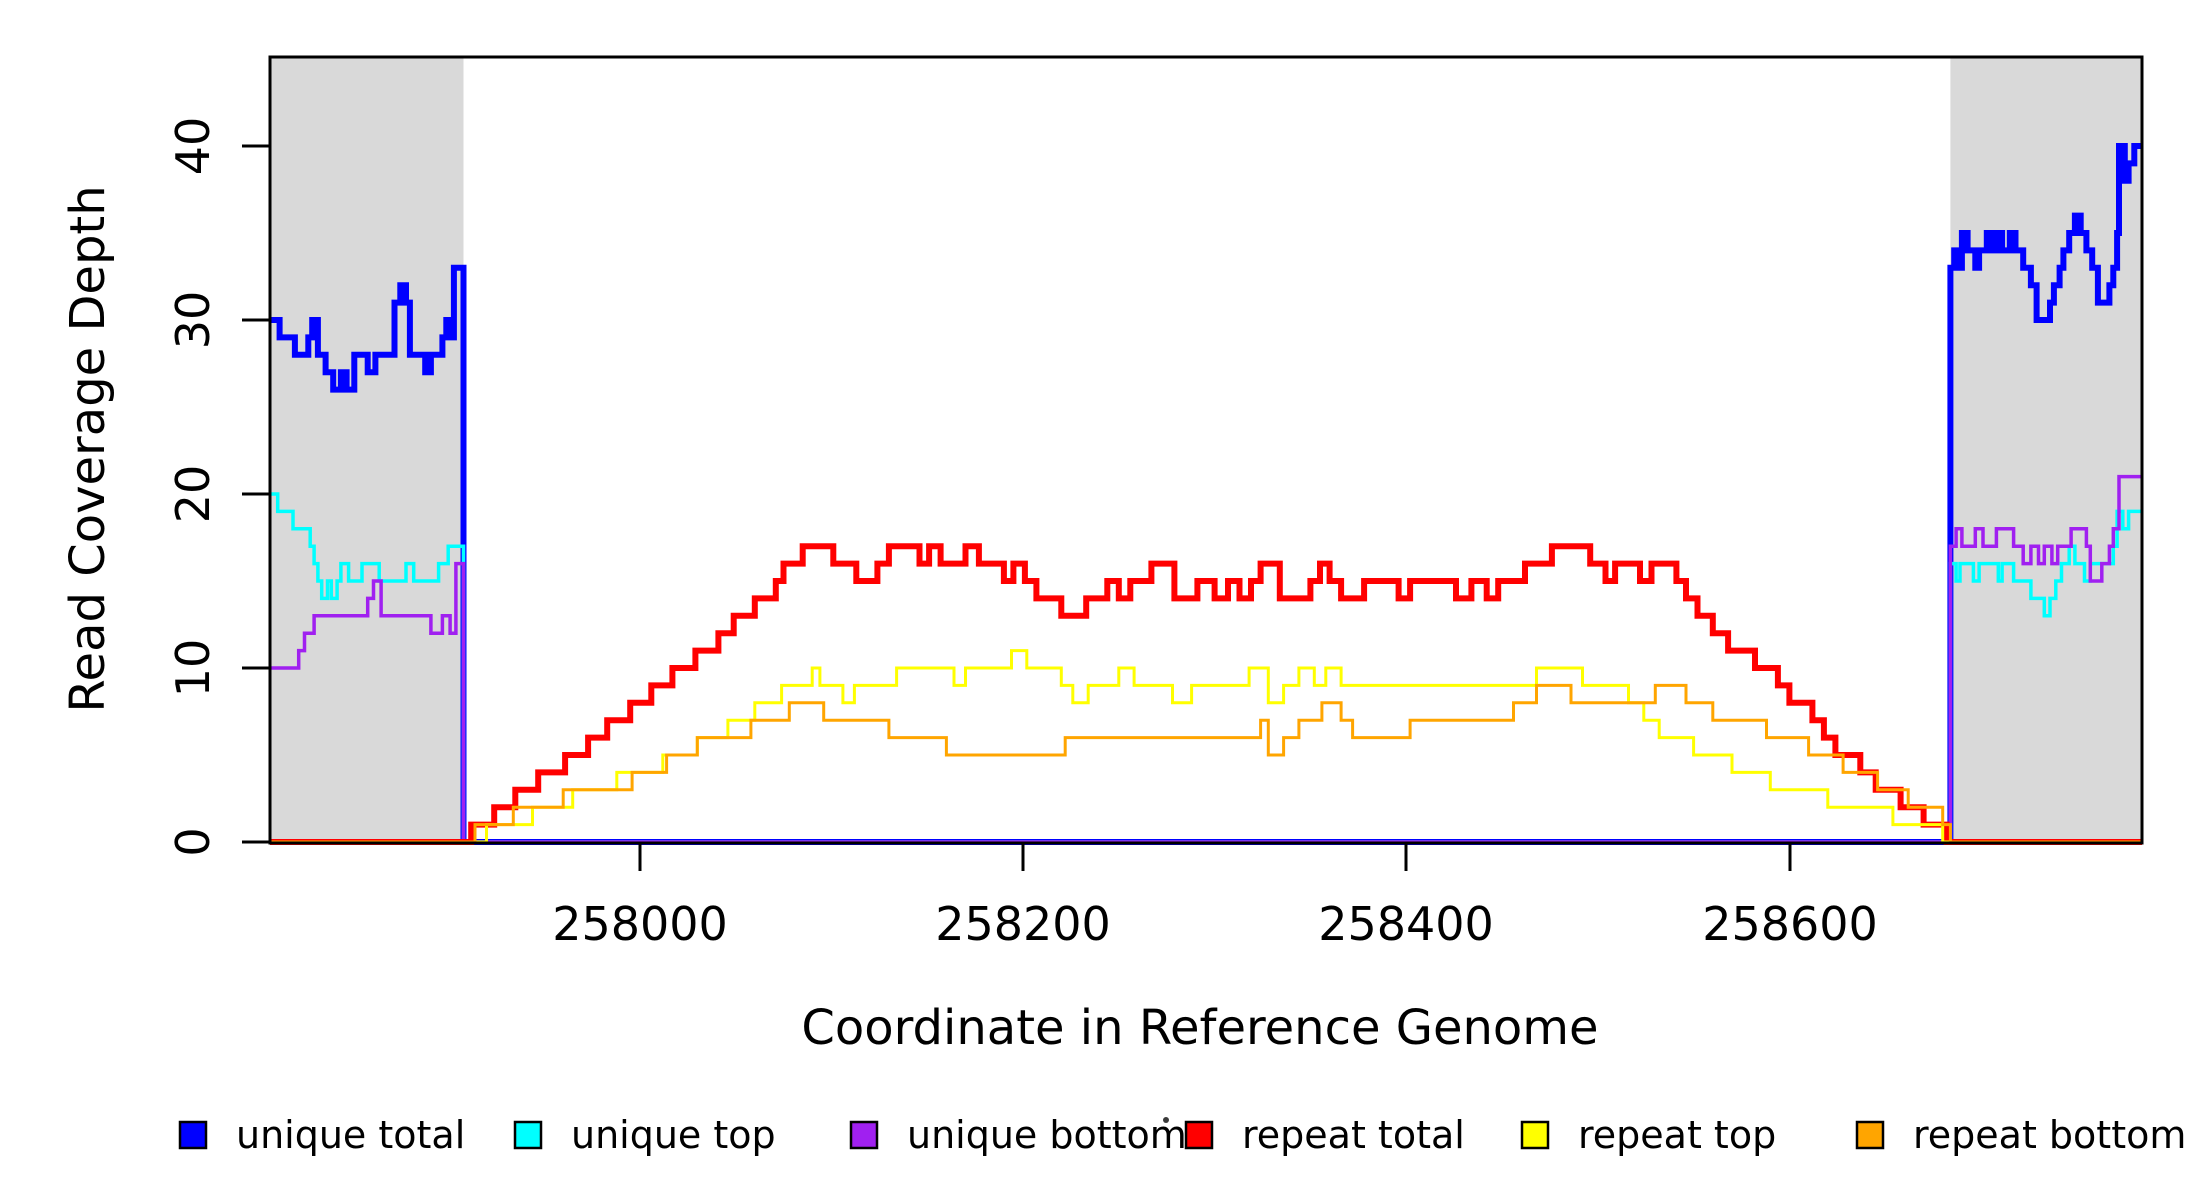 The width and height of the screenshot is (2200, 1200). Describe the element at coordinates (864, 1135) in the screenshot. I see `legend-swatch-unique-bottom` at that location.